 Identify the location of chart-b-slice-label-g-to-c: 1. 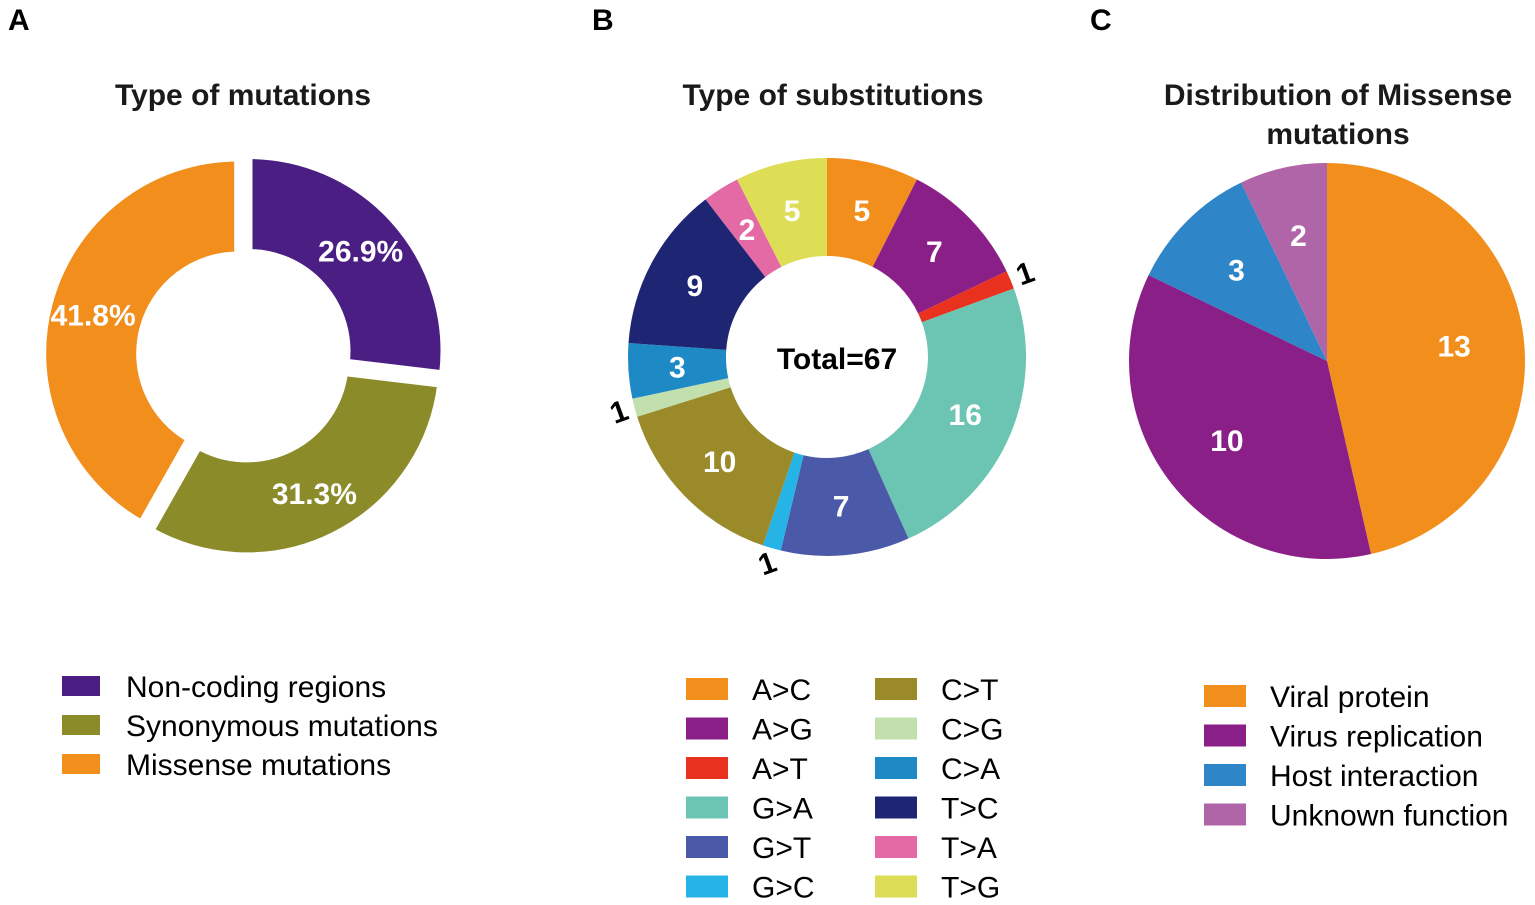
(767, 564).